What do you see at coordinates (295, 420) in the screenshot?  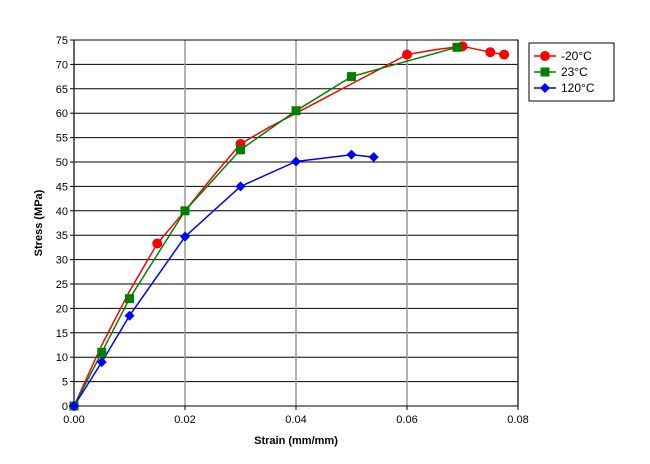 I see `x-tick-label: 0.04` at bounding box center [295, 420].